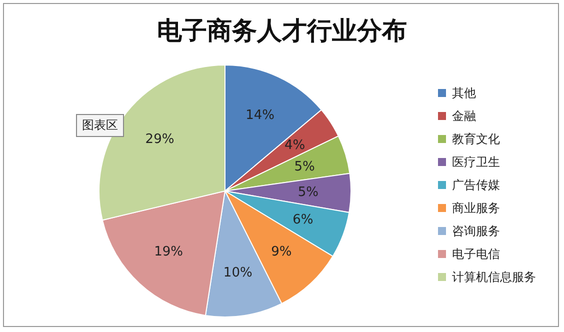  Describe the element at coordinates (100, 125) in the screenshot. I see `text: 图表区` at that location.